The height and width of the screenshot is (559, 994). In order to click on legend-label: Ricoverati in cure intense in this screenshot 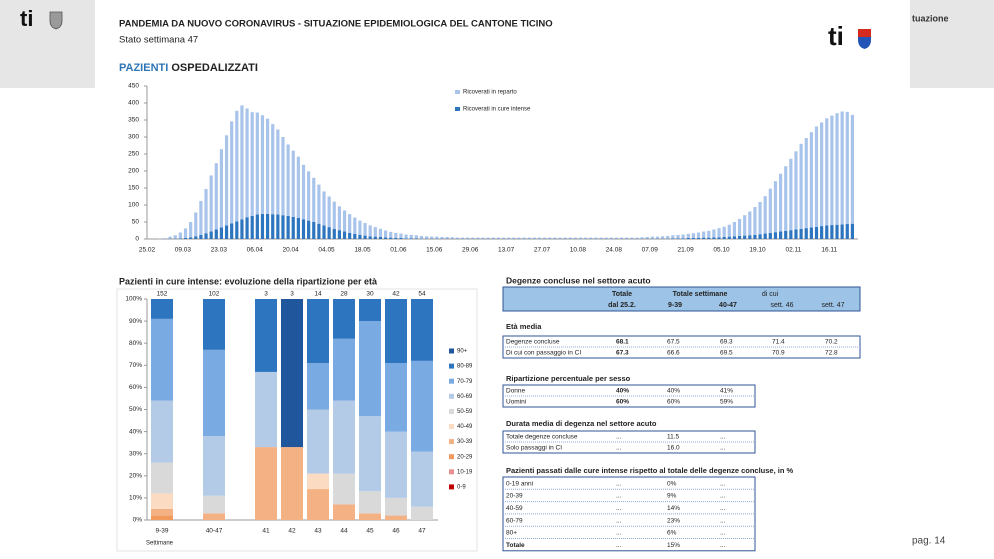, I will do `click(497, 110)`.